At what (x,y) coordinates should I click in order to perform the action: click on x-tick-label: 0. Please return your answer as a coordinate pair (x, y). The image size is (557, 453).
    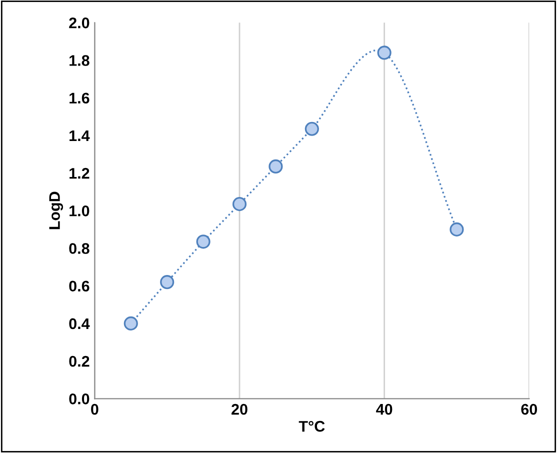
    Looking at the image, I should click on (94, 409).